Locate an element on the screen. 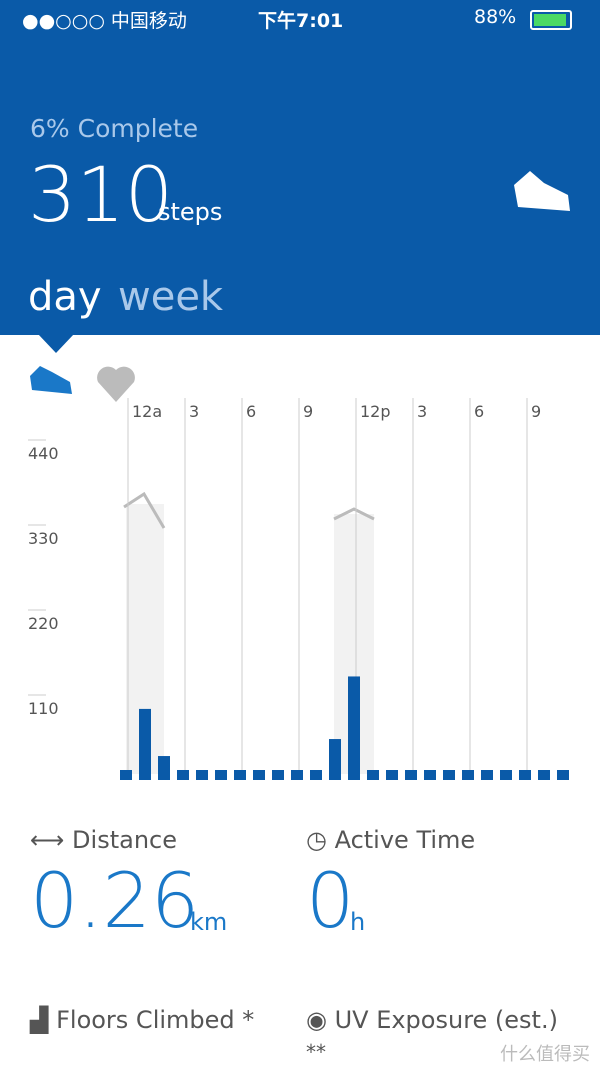 The width and height of the screenshot is (600, 1066). uv-label: ◉ UV Exposure (est.) is located at coordinates (432, 1020).